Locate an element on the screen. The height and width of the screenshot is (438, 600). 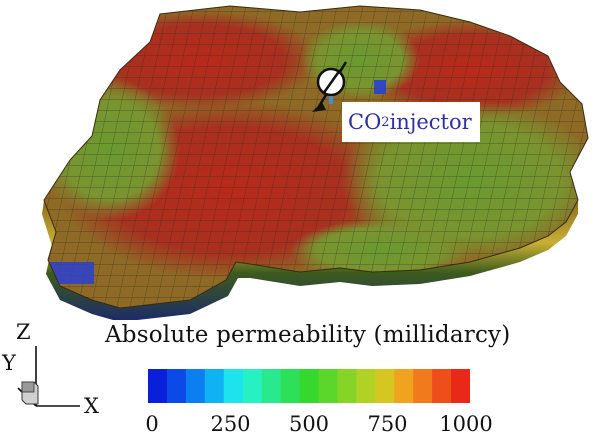
colorbar-tick-label: 500 is located at coordinates (309, 424).